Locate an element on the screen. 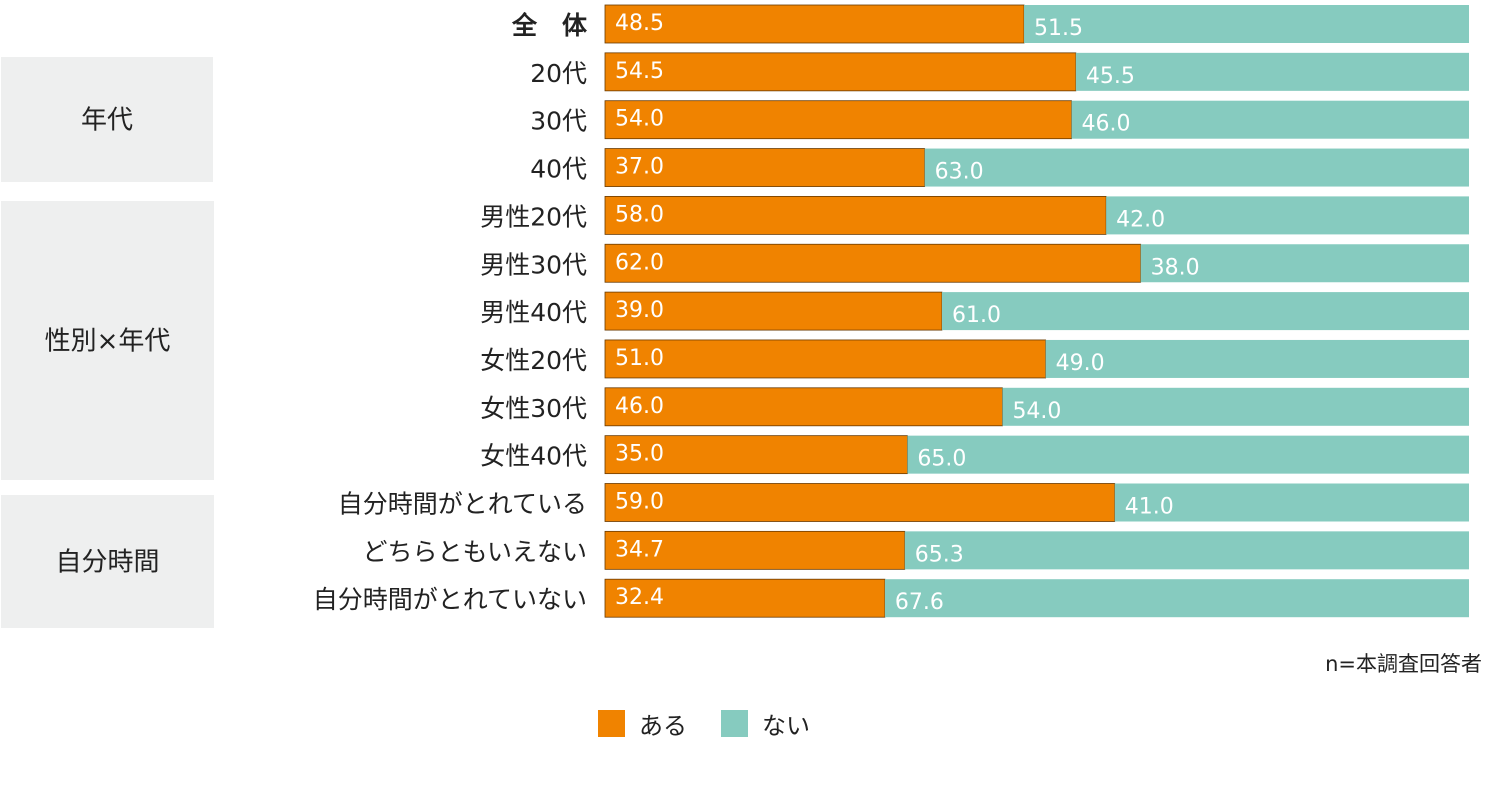 Image resolution: width=1485 pixels, height=811 pixels. category-label: どちらともいえない is located at coordinates (474, 551).